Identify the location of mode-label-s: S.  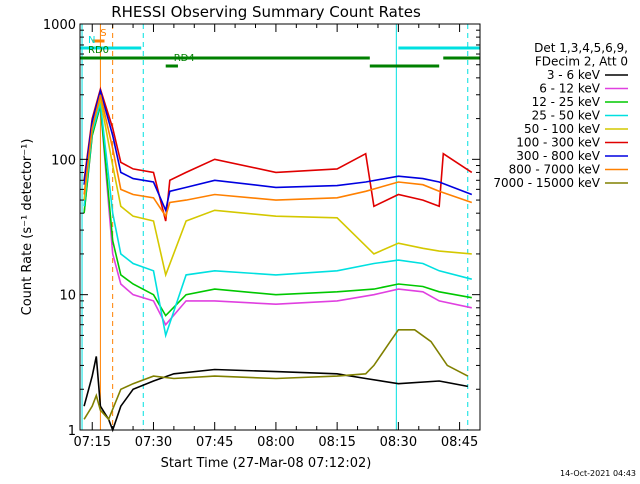
(103, 33).